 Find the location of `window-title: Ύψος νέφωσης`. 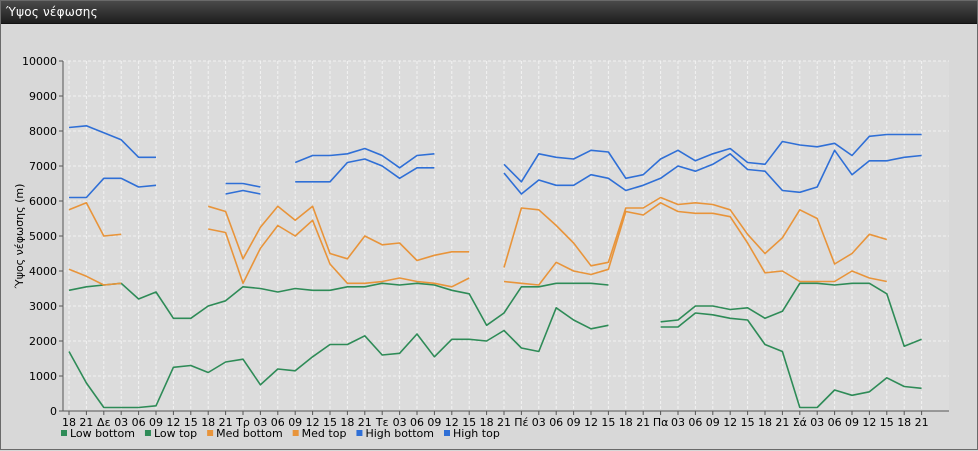

window-title: Ύψος νέφωσης is located at coordinates (52, 12).